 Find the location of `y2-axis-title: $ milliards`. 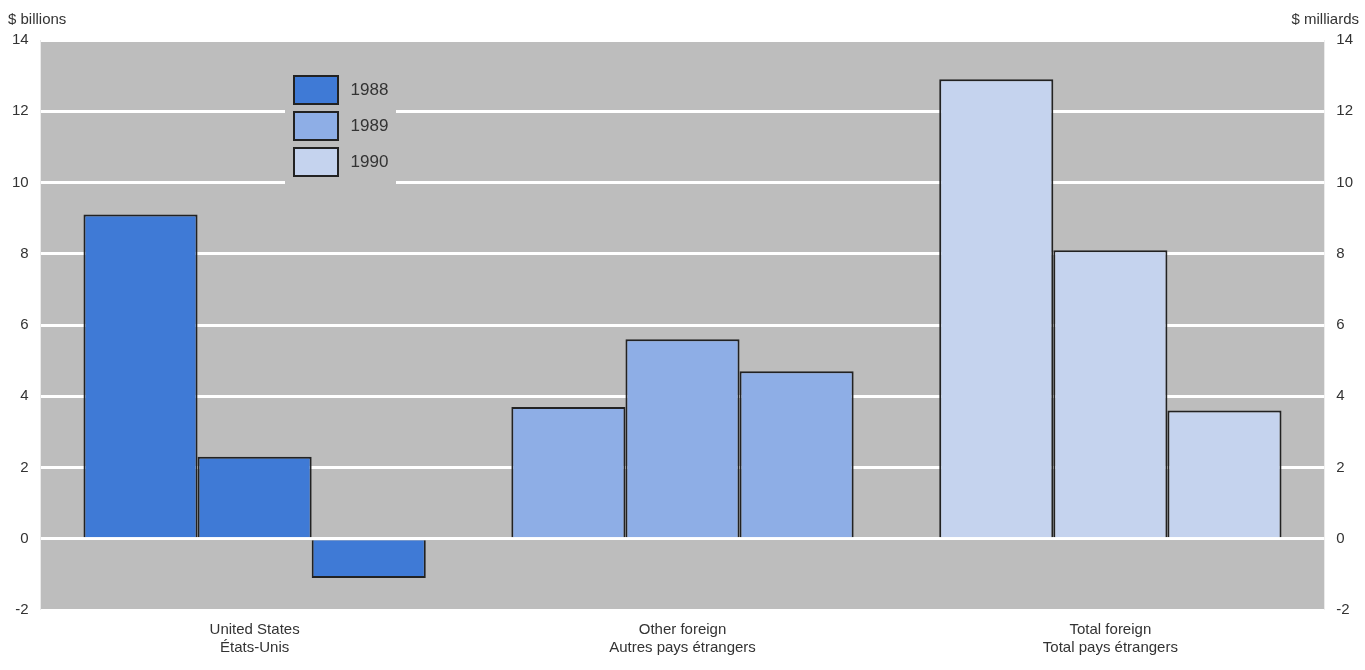

y2-axis-title: $ milliards is located at coordinates (1325, 18).